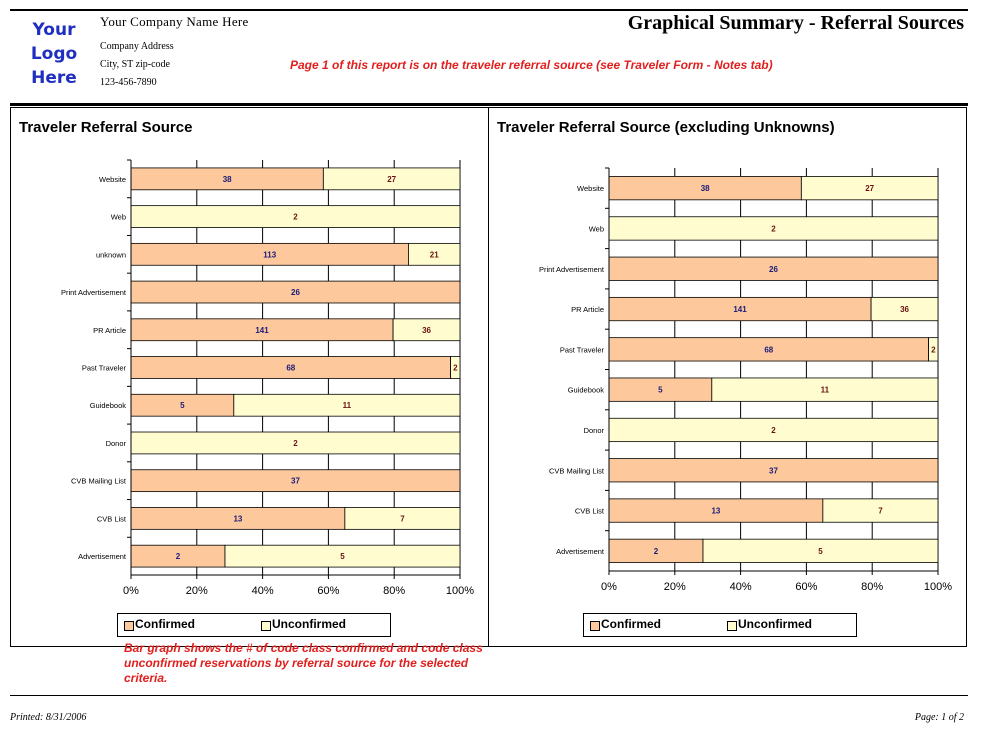  I want to click on category-label: PR Article, so click(109, 330).